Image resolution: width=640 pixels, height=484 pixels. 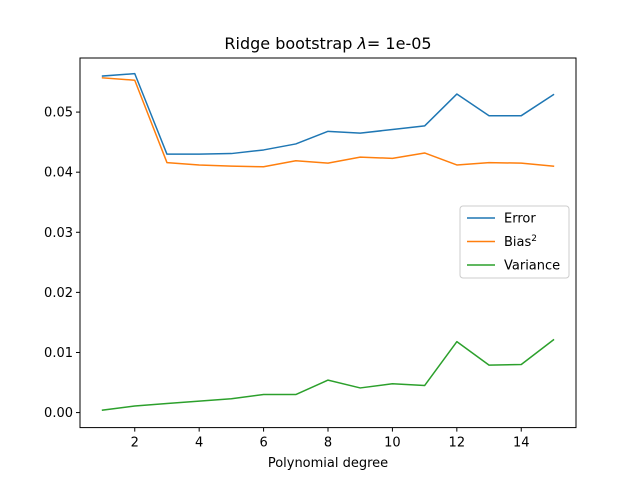 What do you see at coordinates (328, 463) in the screenshot?
I see `x-axis-label: Polynomial degree` at bounding box center [328, 463].